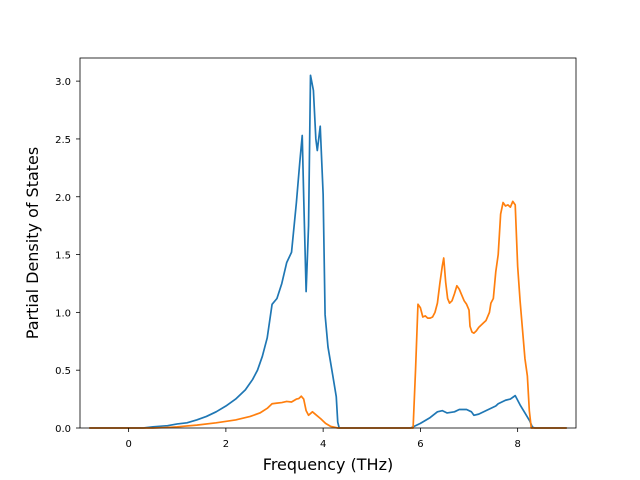 Image resolution: width=640 pixels, height=480 pixels. Describe the element at coordinates (323, 444) in the screenshot. I see `x-tick-label-2: 4` at that location.